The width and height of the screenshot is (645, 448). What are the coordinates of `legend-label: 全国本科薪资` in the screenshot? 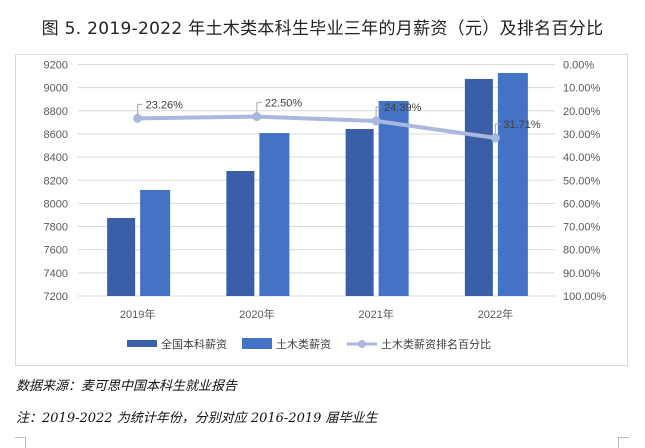 It's located at (194, 344).